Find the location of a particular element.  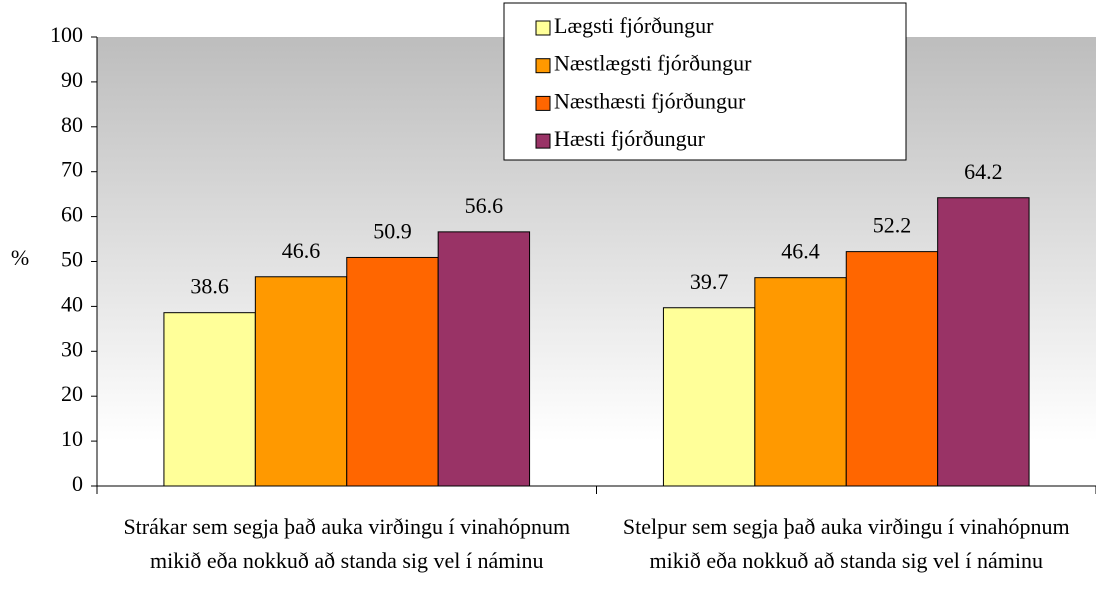

legend-box is located at coordinates (705, 81).